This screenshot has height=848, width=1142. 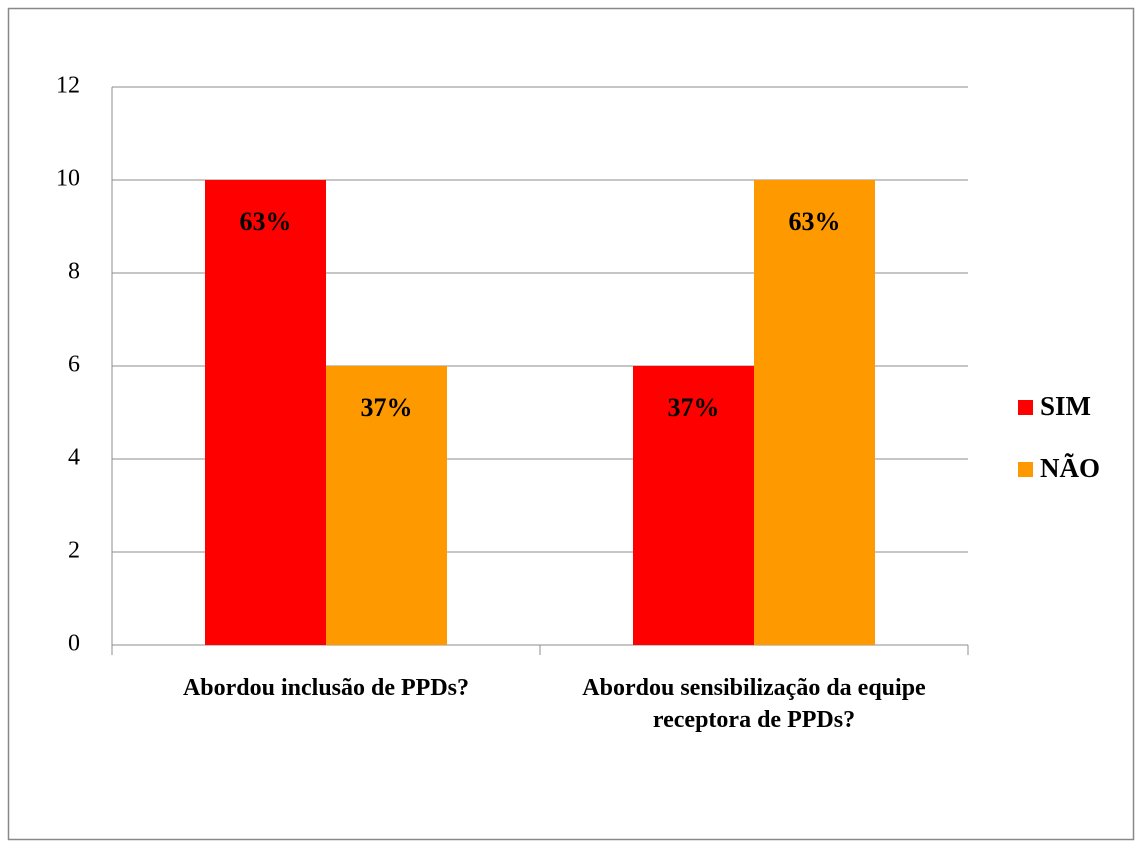 What do you see at coordinates (74, 365) in the screenshot?
I see `y-tick-label: 6` at bounding box center [74, 365].